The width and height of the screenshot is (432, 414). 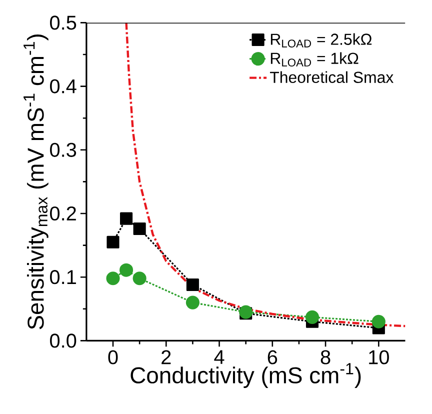 What do you see at coordinates (166, 357) in the screenshot?
I see `x-tick-label: 2` at bounding box center [166, 357].